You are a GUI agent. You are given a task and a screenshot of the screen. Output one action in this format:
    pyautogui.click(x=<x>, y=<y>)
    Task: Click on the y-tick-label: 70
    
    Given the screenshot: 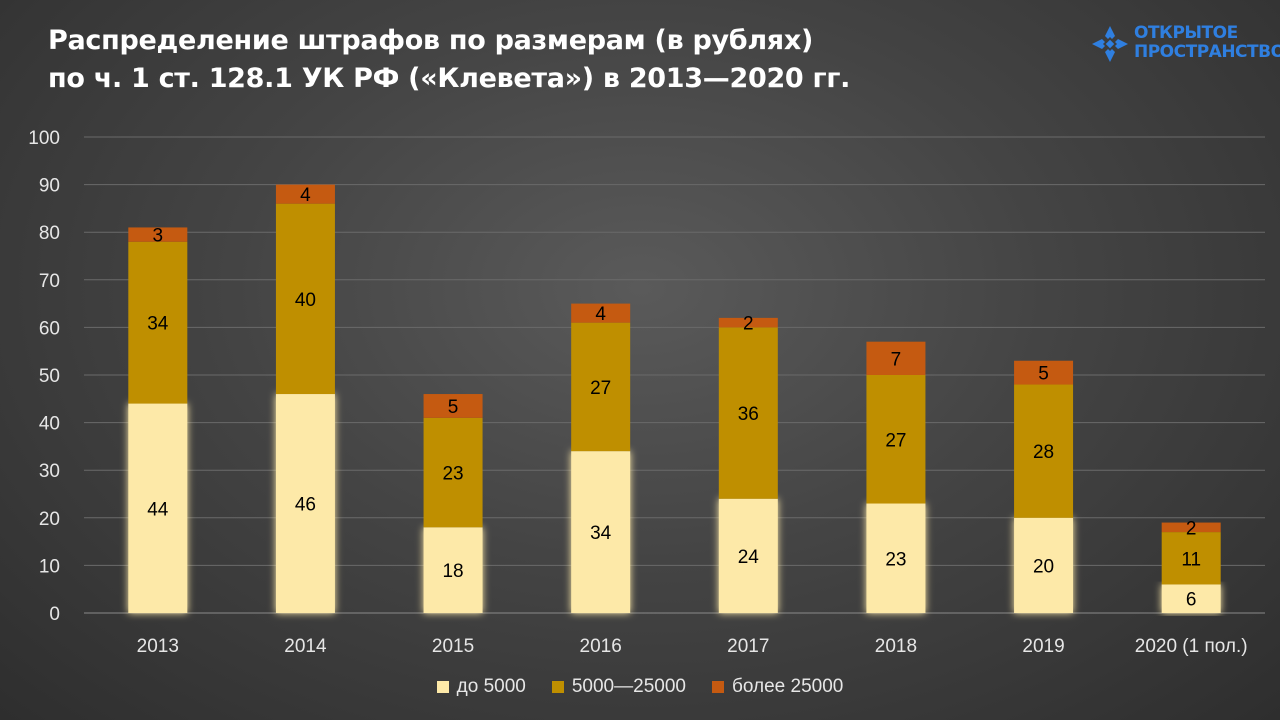 What is the action you would take?
    pyautogui.click(x=49, y=281)
    